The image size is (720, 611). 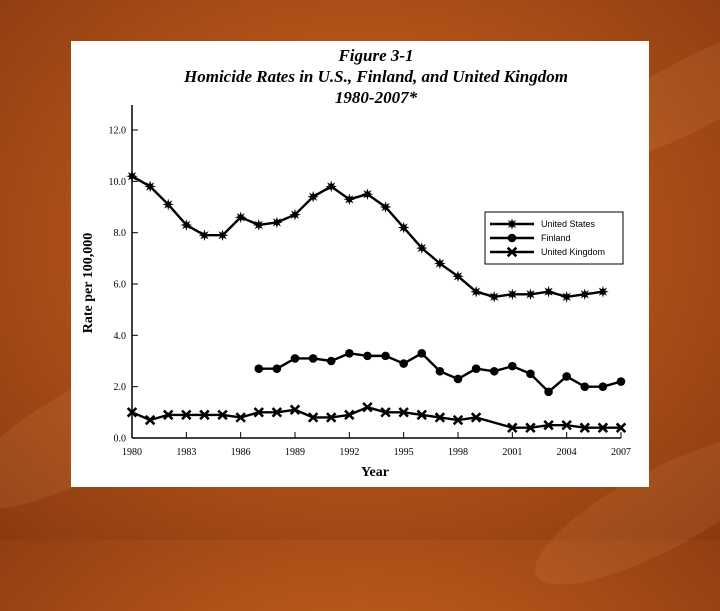 I want to click on y-tick-label: 10.0, so click(x=118, y=182).